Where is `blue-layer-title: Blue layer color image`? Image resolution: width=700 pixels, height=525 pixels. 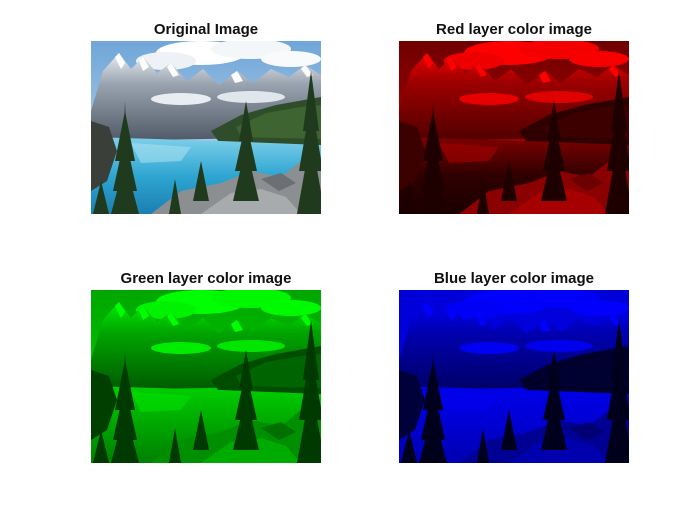
blue-layer-title: Blue layer color image is located at coordinates (514, 278).